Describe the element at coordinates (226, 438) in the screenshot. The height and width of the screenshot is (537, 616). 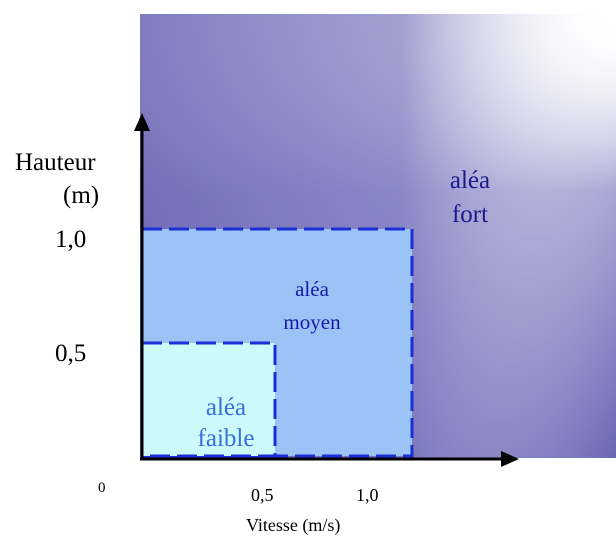
I see `zone-faible-label-line2: faible` at that location.